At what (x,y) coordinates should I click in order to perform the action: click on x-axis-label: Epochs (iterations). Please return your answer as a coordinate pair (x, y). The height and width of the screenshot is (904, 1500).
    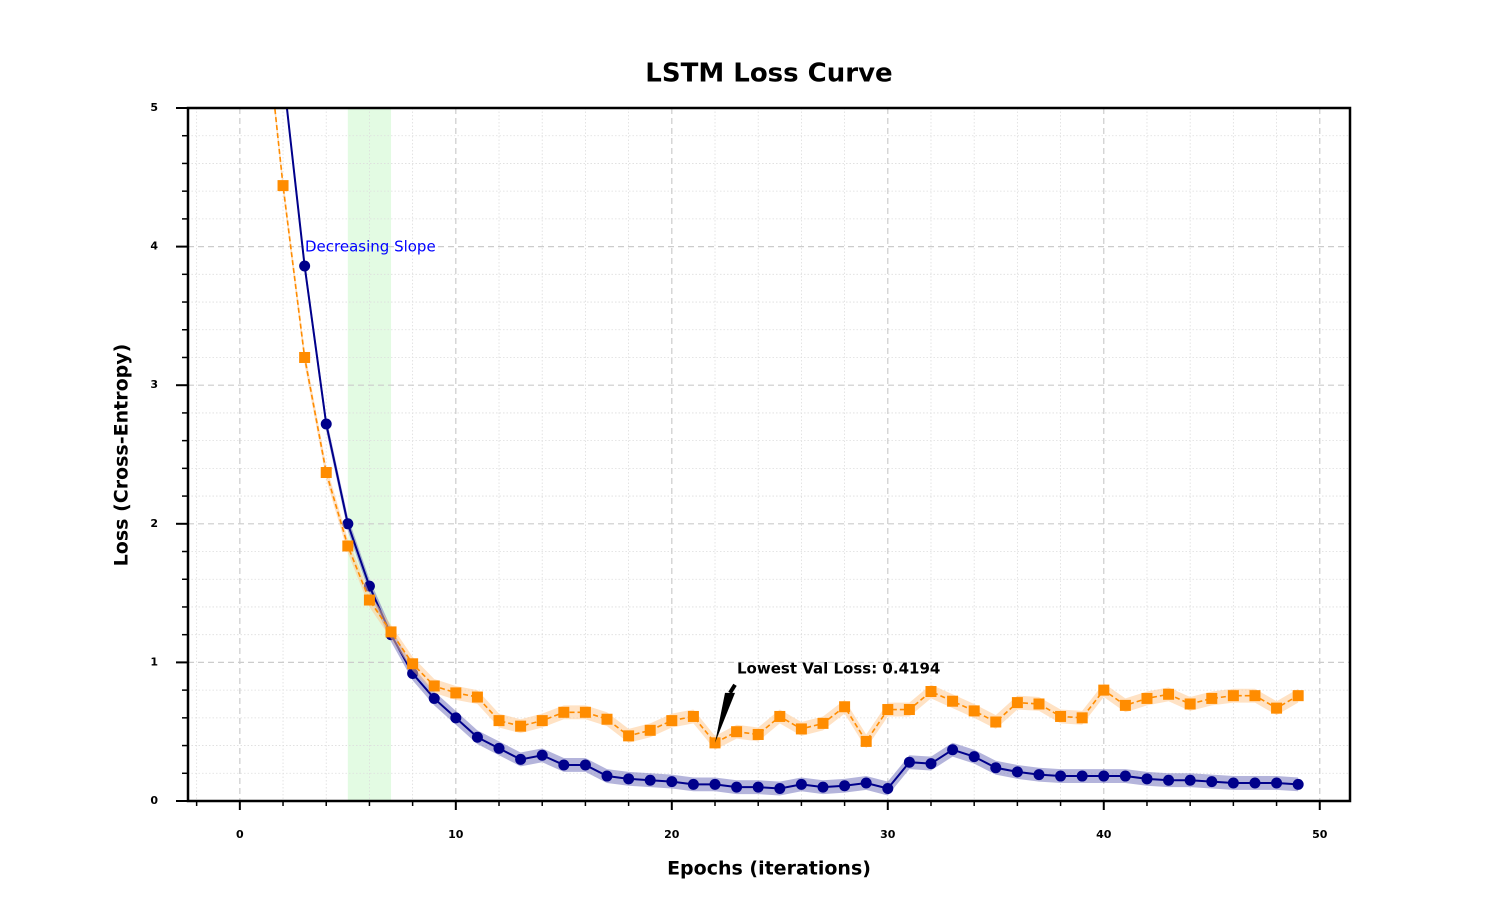
    Looking at the image, I should click on (769, 869).